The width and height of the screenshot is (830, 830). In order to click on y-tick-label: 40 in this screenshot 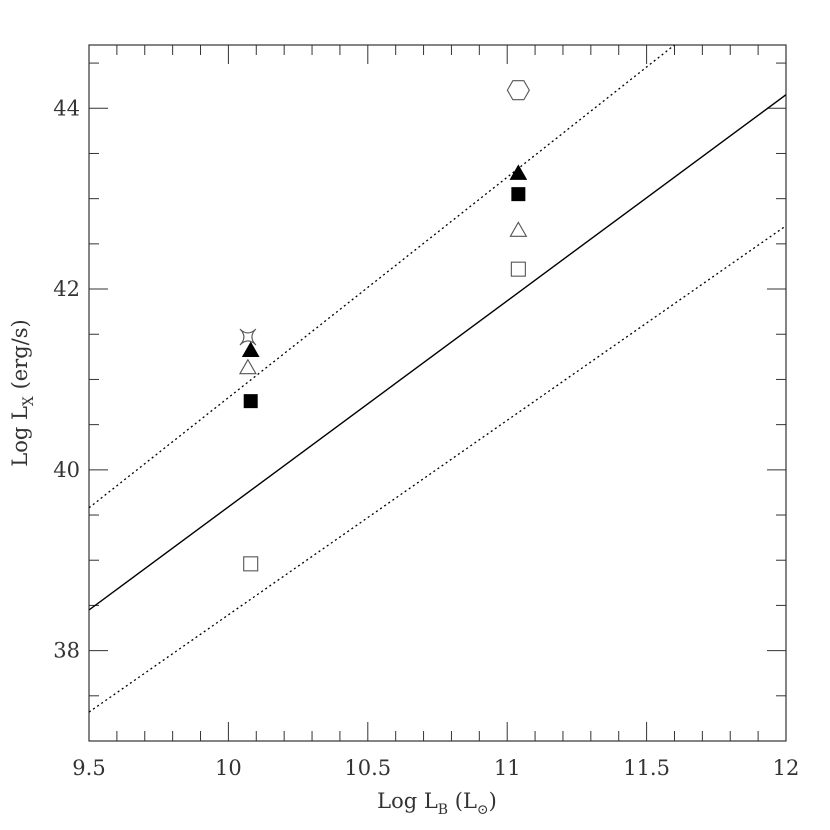, I will do `click(66, 470)`.